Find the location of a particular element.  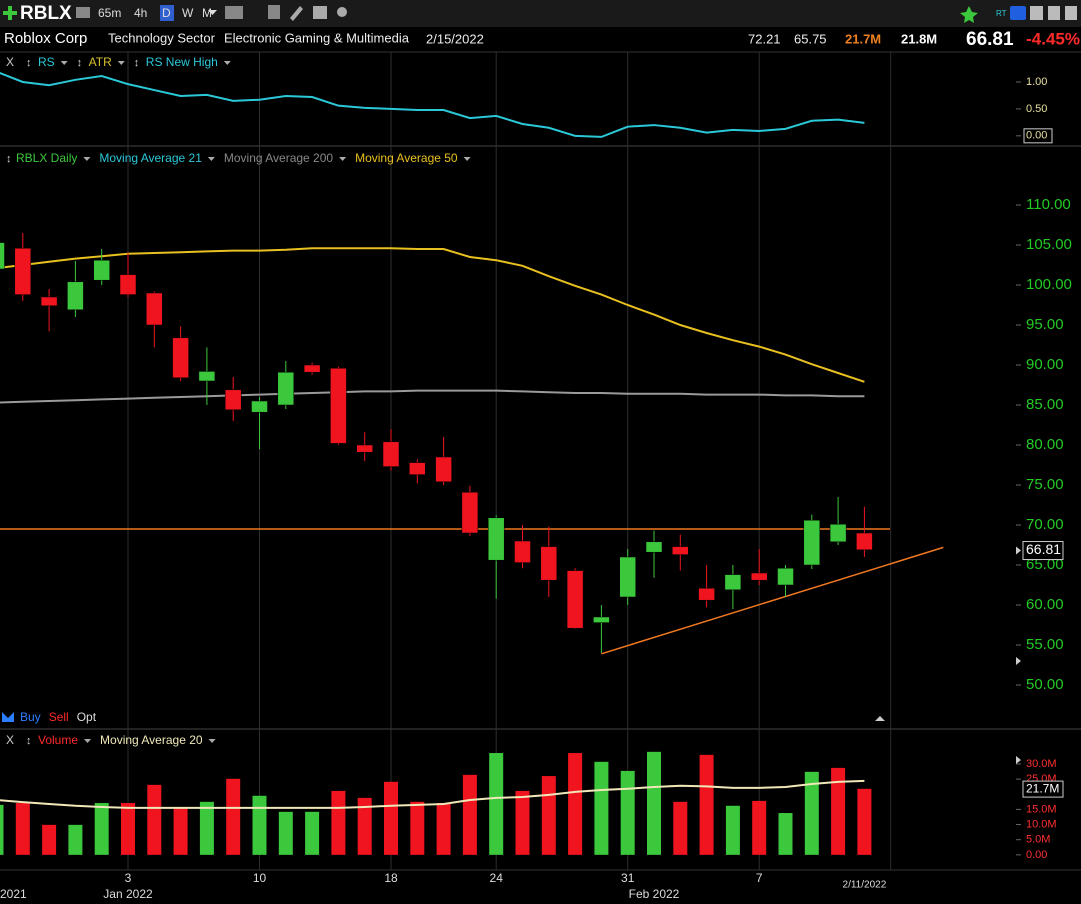

legend-item: Moving Average 200 is located at coordinates (279, 158).